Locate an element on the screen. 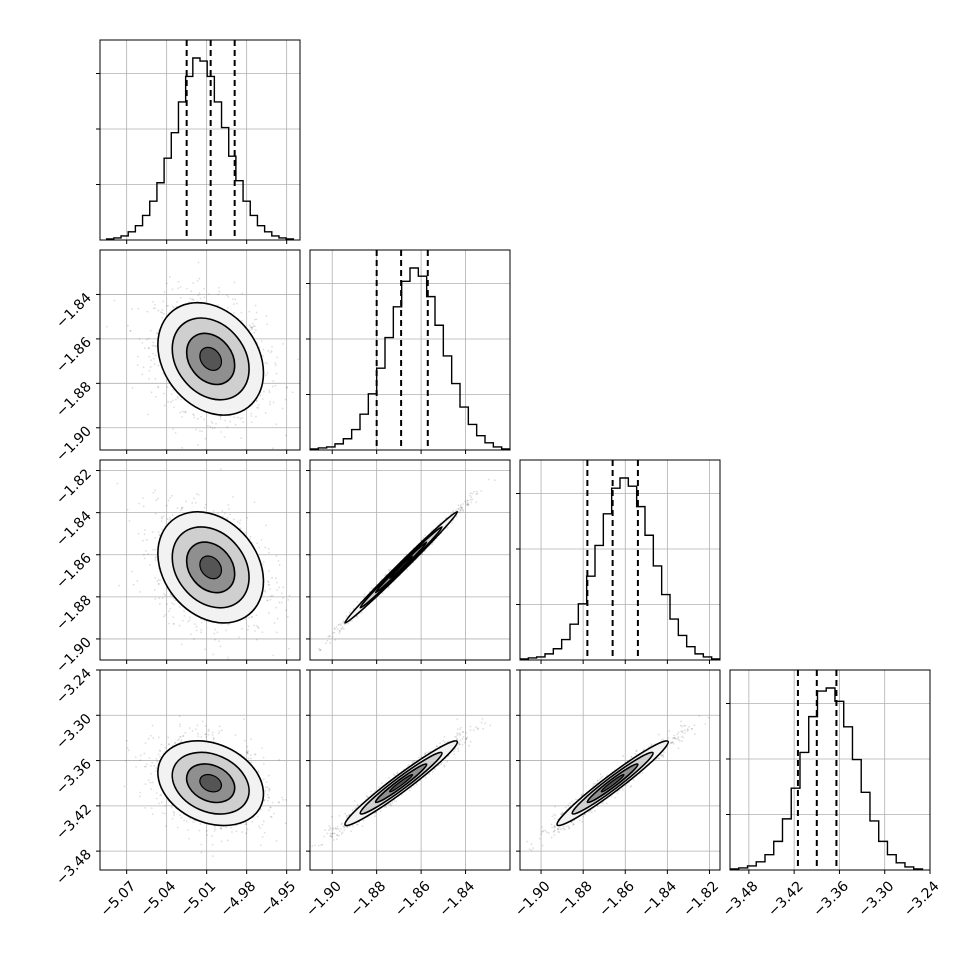 Image resolution: width=970 pixels, height=970 pixels. x-tick-label: −3.48 is located at coordinates (741, 899).